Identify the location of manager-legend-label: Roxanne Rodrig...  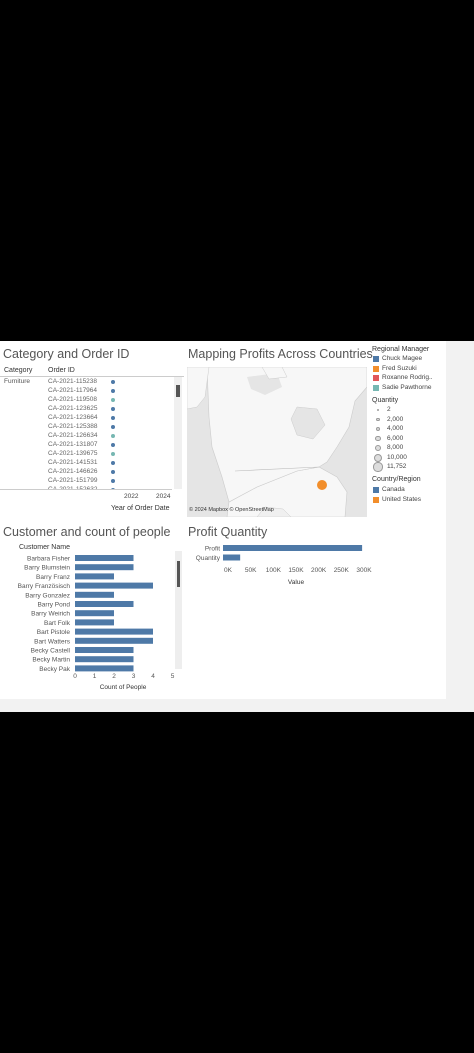
(407, 377).